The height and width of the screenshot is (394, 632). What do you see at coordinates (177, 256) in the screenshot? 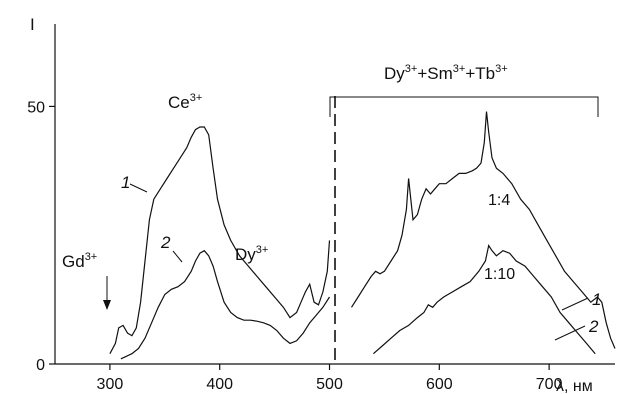
I see `curve-label-2-left-leader` at bounding box center [177, 256].